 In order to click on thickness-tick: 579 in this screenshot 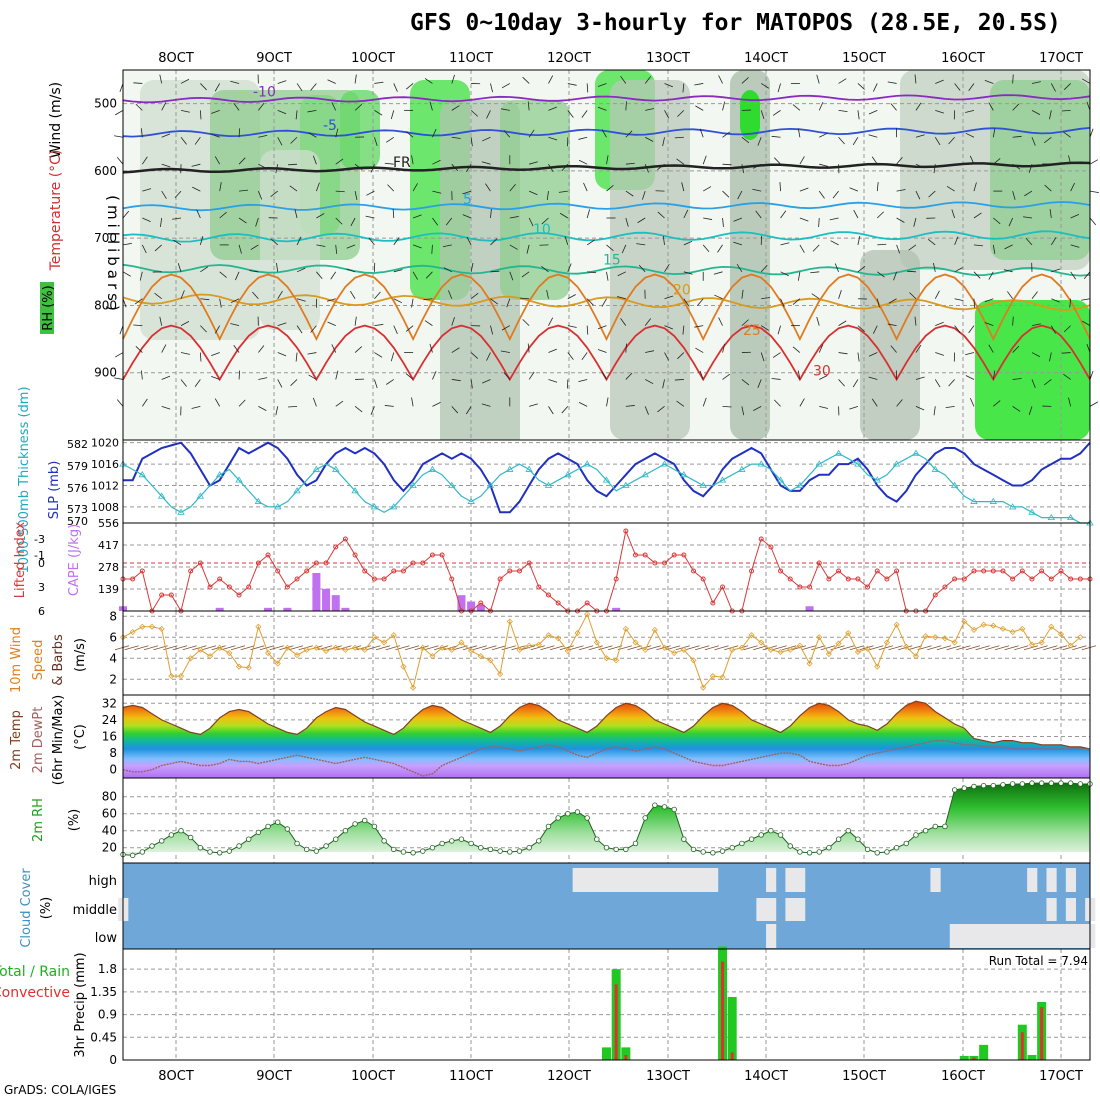, I will do `click(77, 466)`.